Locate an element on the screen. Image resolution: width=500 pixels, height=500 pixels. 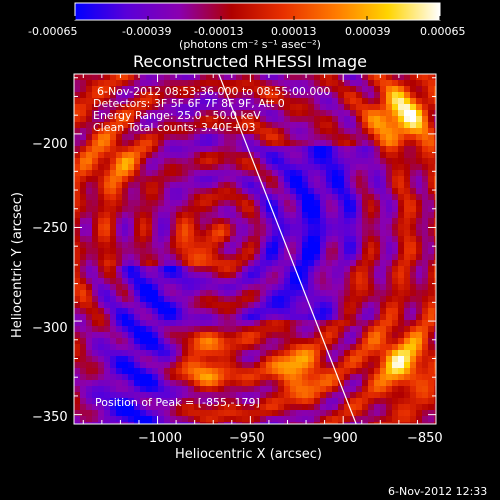
y-tick-label: −250 is located at coordinates (50, 228).